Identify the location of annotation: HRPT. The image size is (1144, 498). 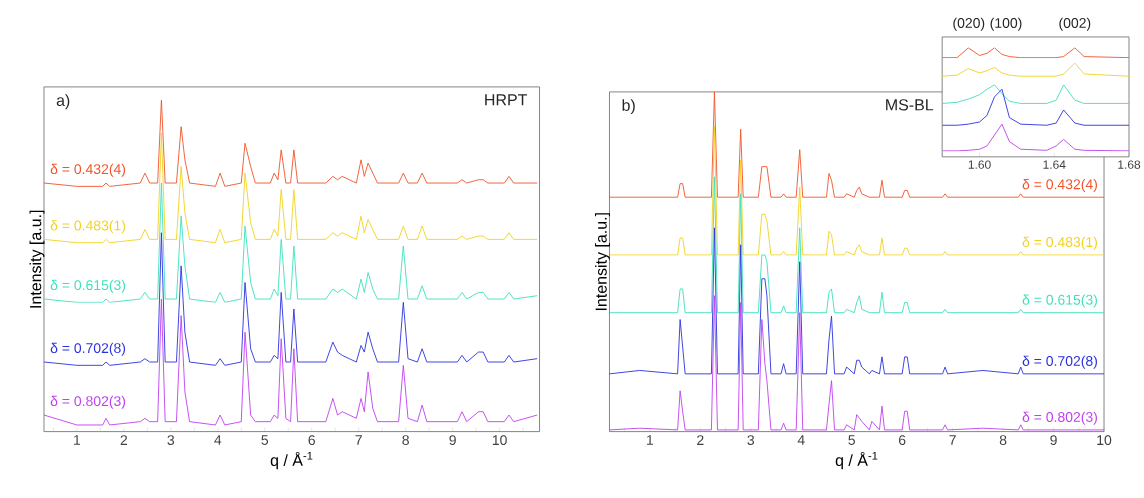
(506, 100).